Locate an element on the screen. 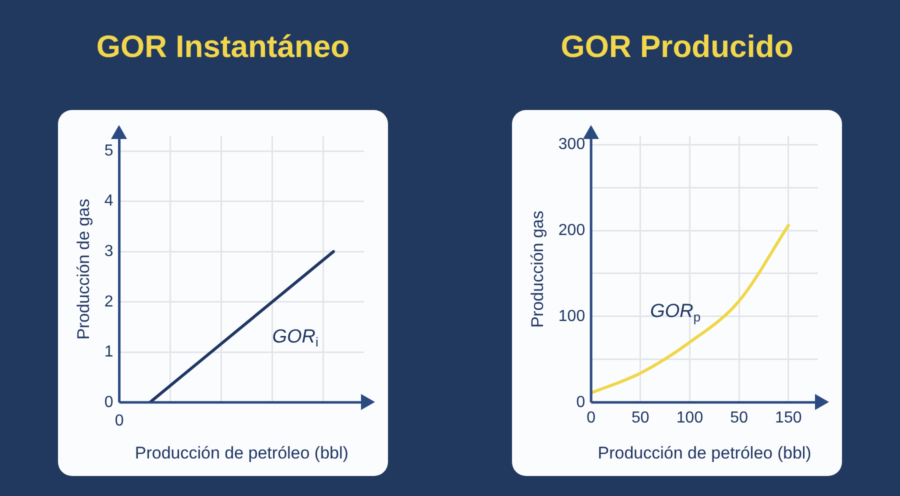  y-tick-label: 2 is located at coordinates (109, 301).